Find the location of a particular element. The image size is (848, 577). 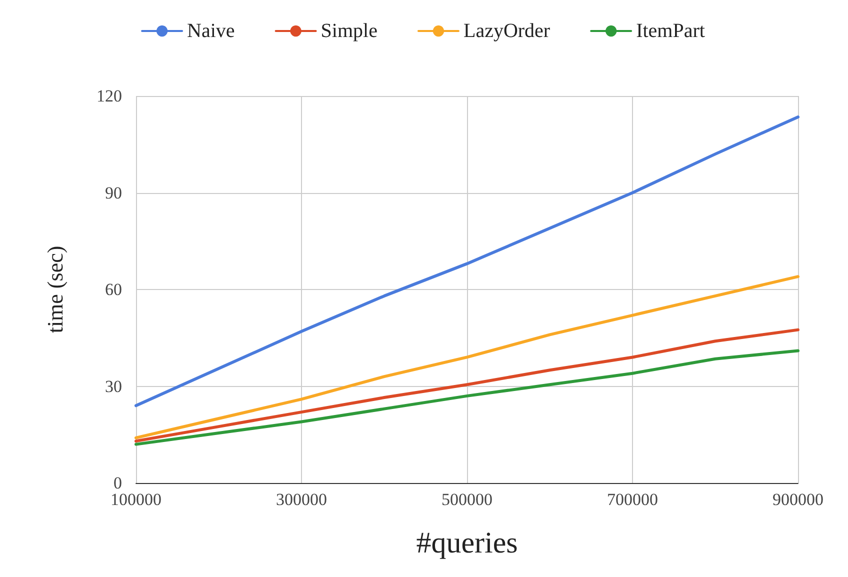

x-tick-label: 300000 is located at coordinates (301, 499).